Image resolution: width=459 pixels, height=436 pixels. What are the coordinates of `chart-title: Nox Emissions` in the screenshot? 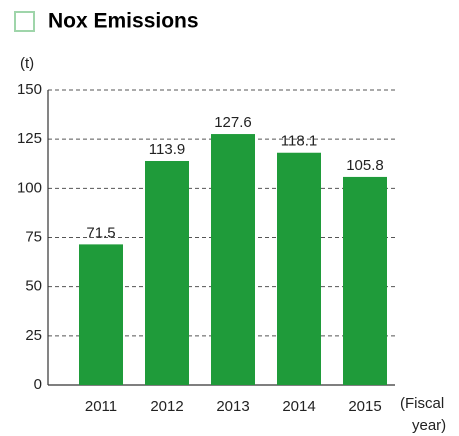 It's located at (123, 21).